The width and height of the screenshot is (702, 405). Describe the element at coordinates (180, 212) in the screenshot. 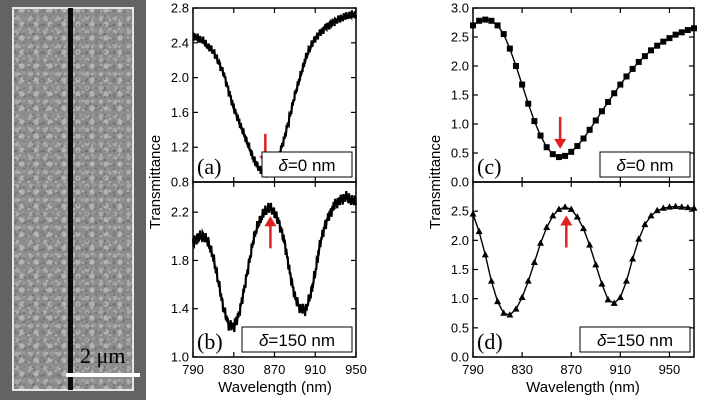

I see `y-tick-label: 2.2` at that location.